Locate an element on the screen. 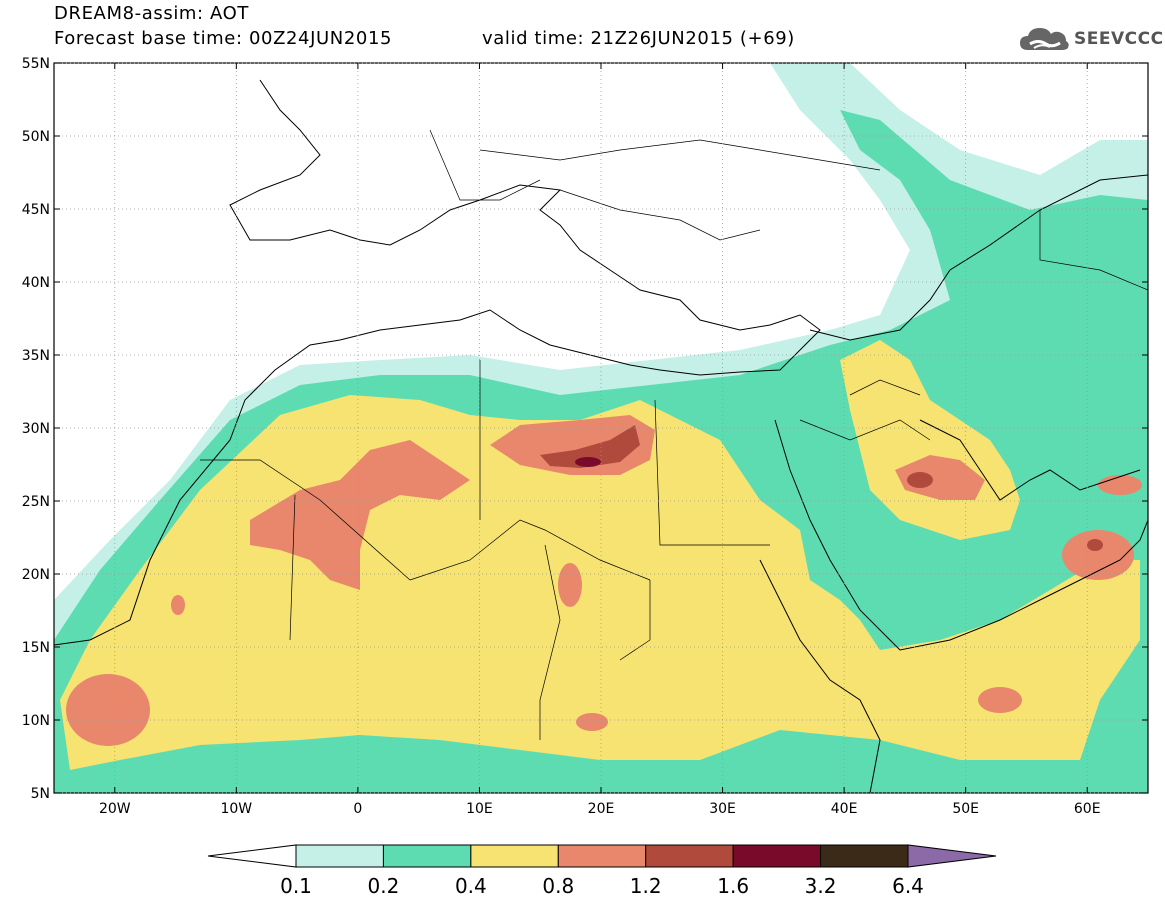 This screenshot has height=905, width=1165. latitude-labels: 55N 50N 45N 40N 35N 30N 25N 20N 15N 10N 5N is located at coordinates (36, 429).